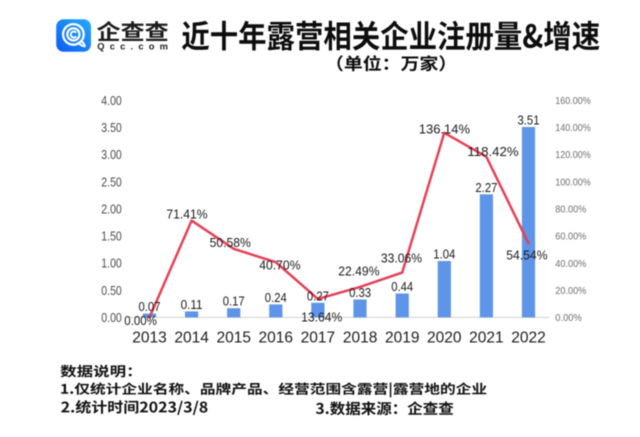 Image resolution: width=640 pixels, height=437 pixels. I want to click on svg-text: 3.51, so click(529, 121).